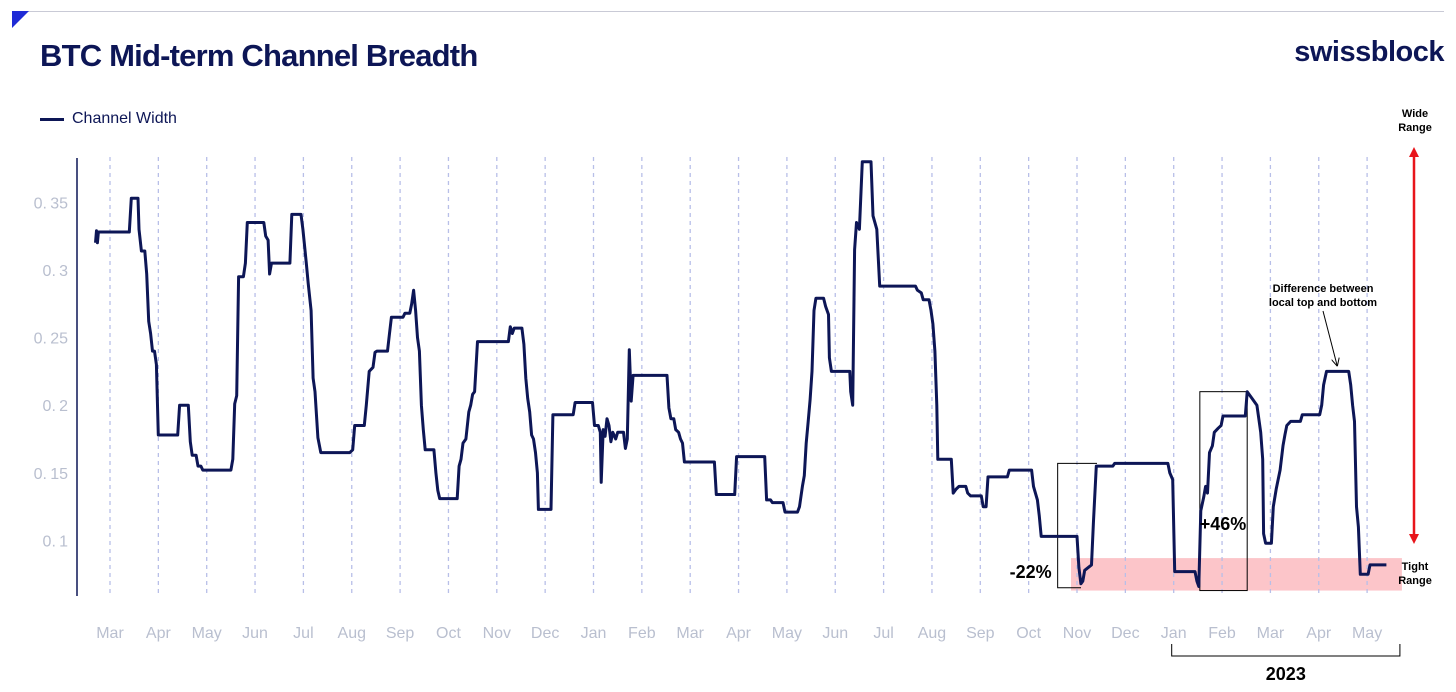 The image size is (1456, 692). What do you see at coordinates (1415, 567) in the screenshot?
I see `tight-range-label-line1: Tight` at bounding box center [1415, 567].